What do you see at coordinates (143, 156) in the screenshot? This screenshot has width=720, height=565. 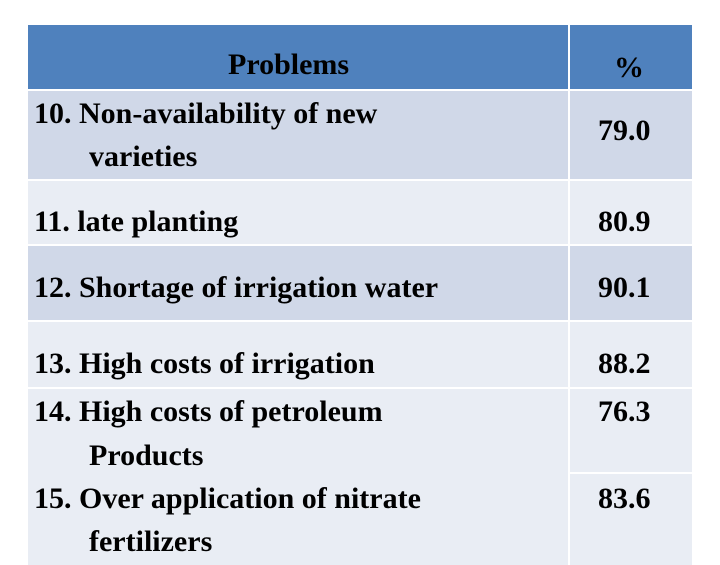 I see `row-10-label-line2: varieties` at bounding box center [143, 156].